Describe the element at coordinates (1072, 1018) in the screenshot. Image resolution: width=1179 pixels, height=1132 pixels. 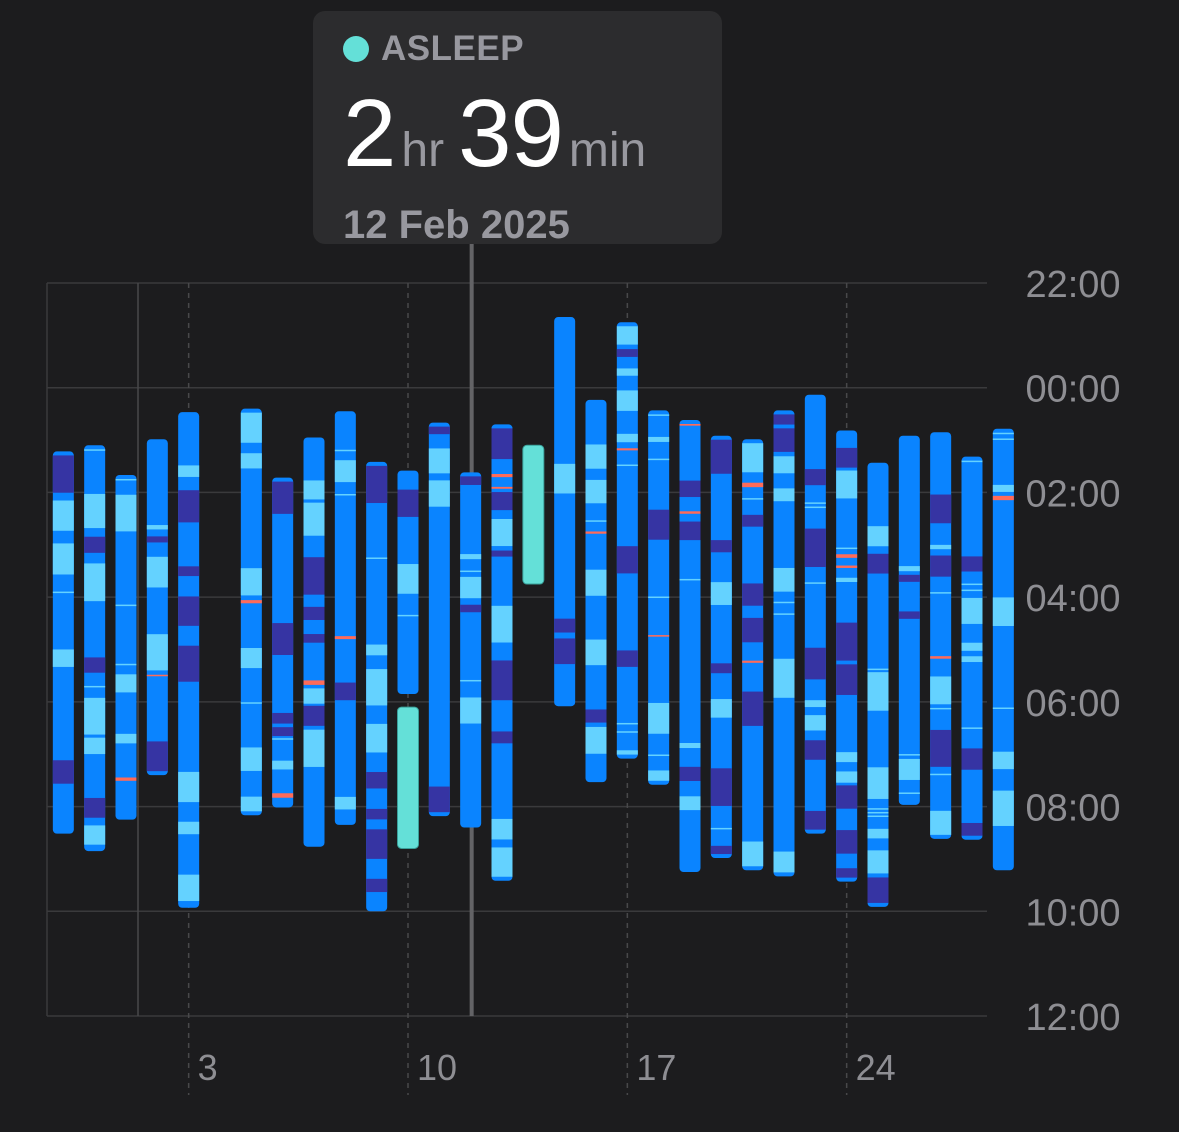
I see `y-tick-label: 12:00` at that location.